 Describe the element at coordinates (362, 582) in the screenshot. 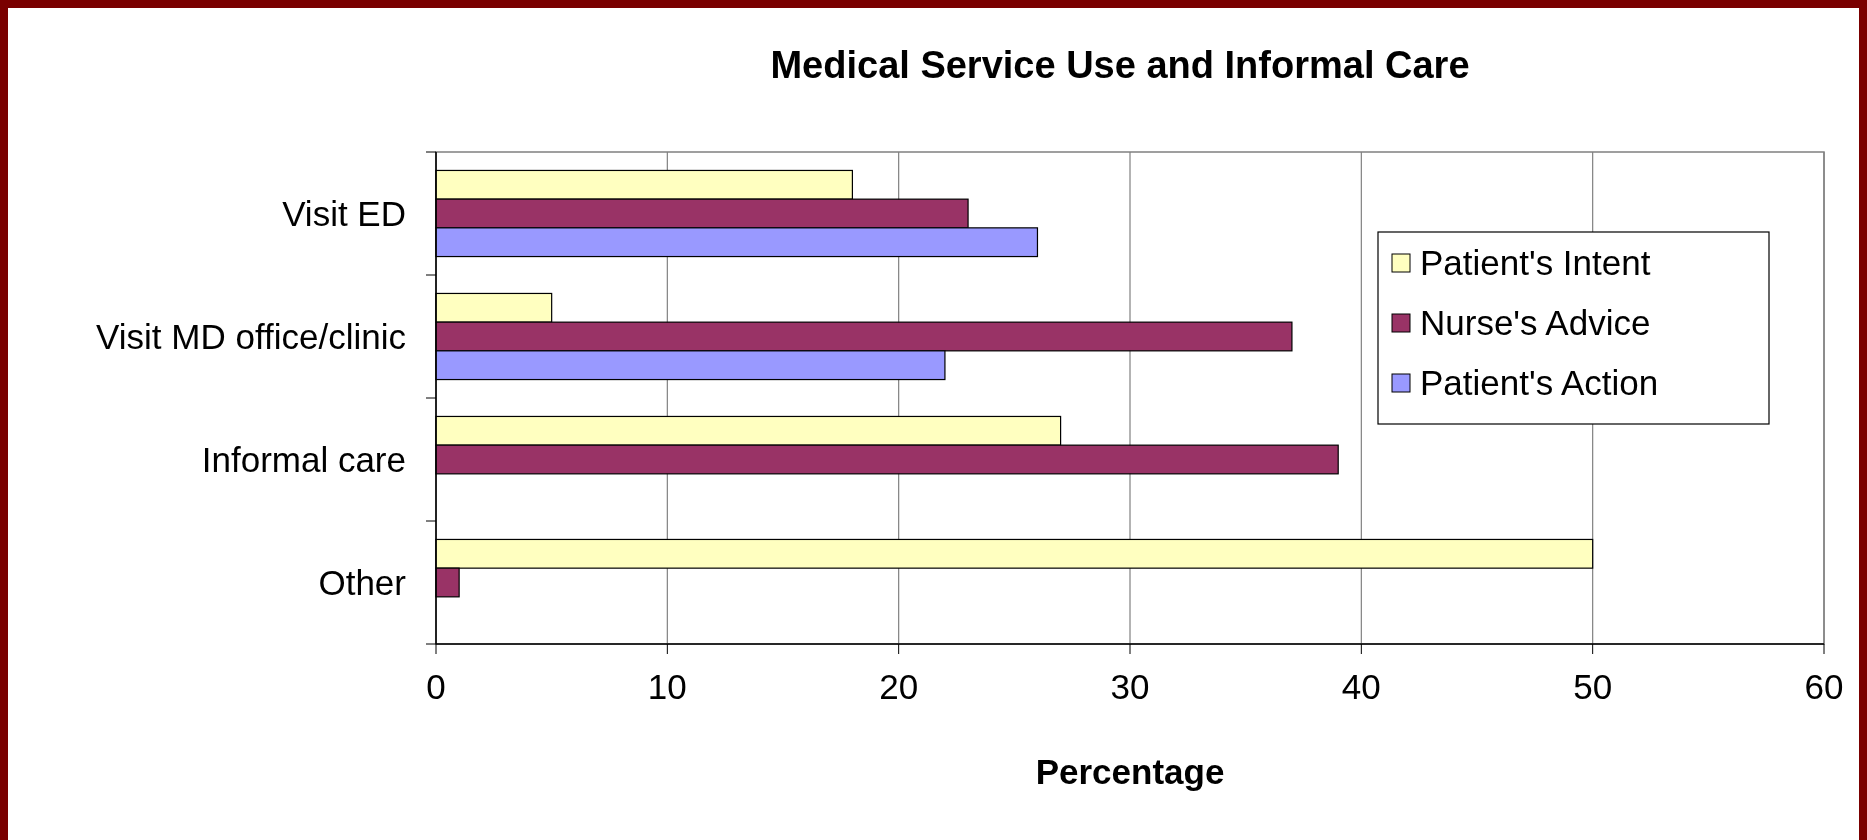

I see `y-tick-label: Other` at that location.